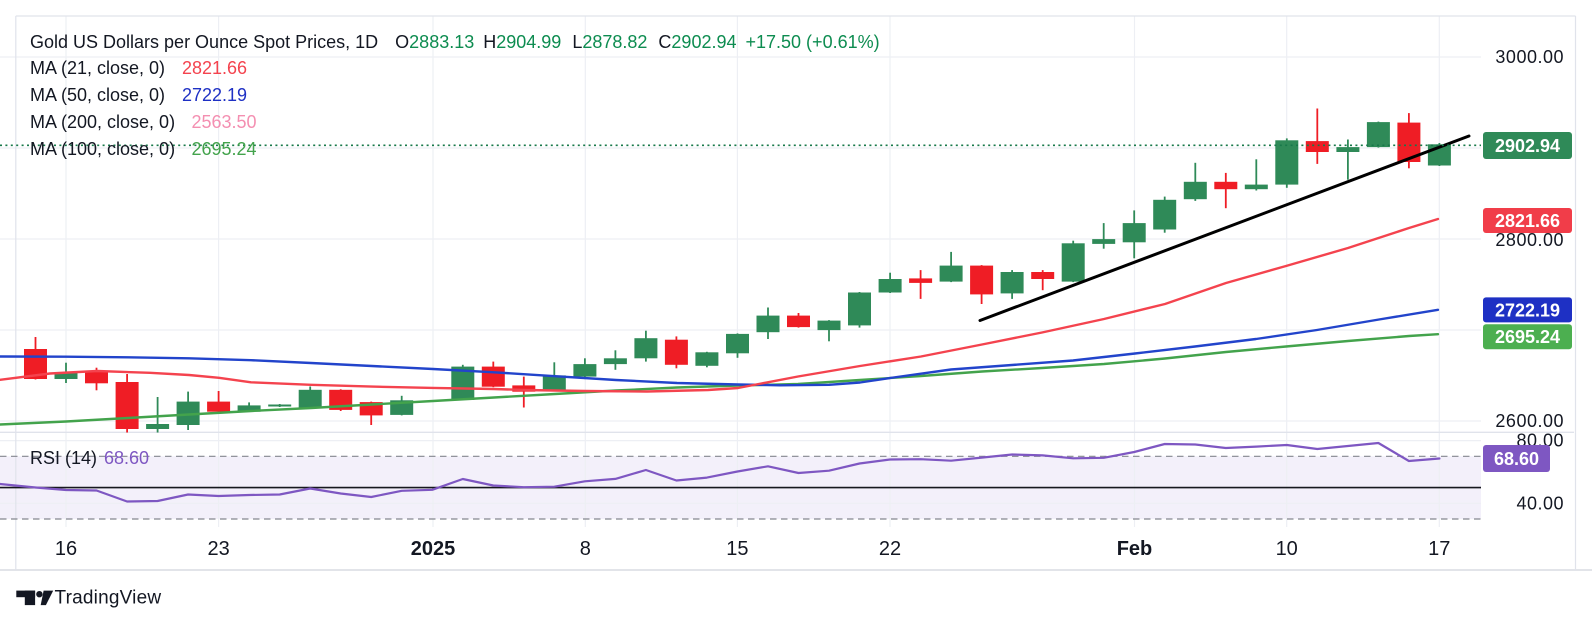  Describe the element at coordinates (108, 598) in the screenshot. I see `svg-text: TradingView` at that location.